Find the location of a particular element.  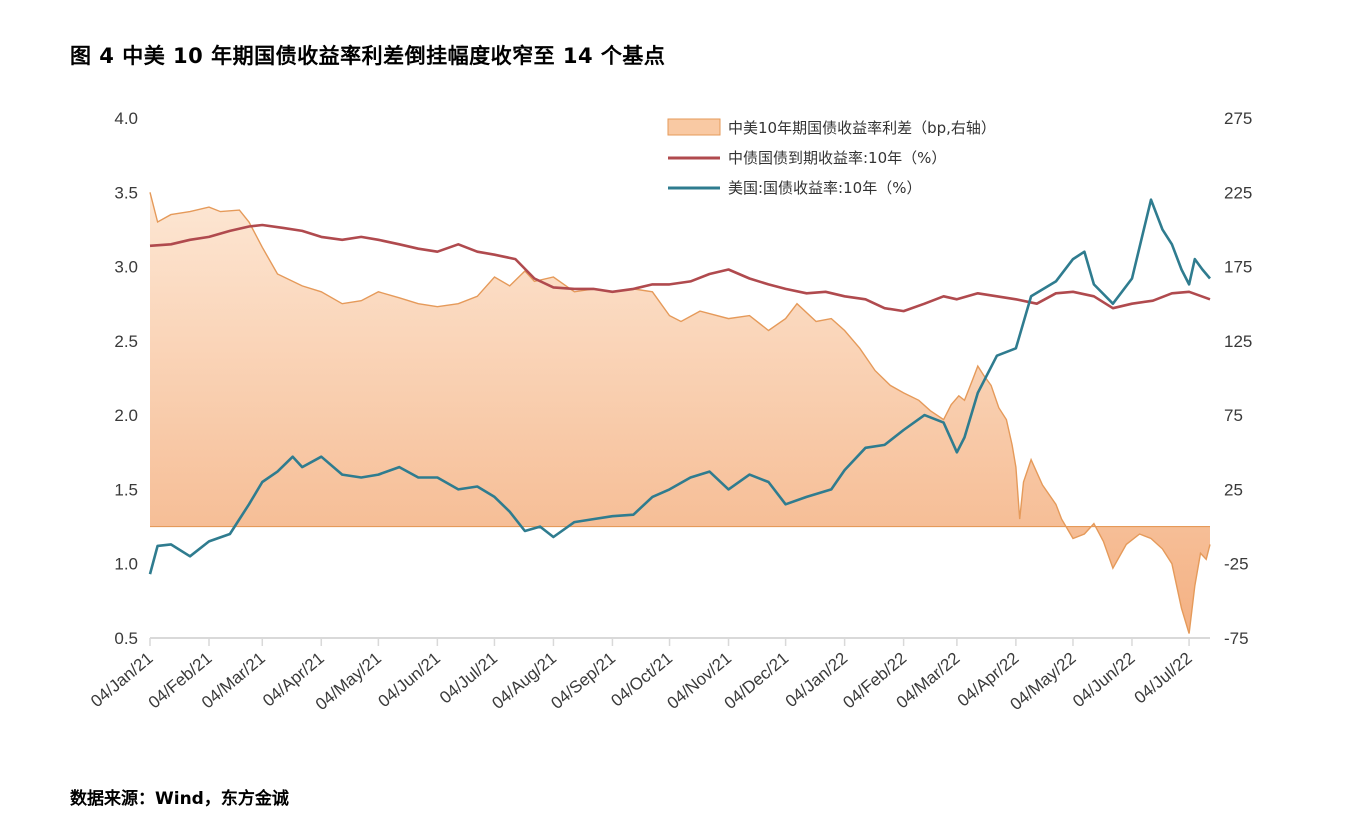

left-tick-label: 3.5 is located at coordinates (126, 192).